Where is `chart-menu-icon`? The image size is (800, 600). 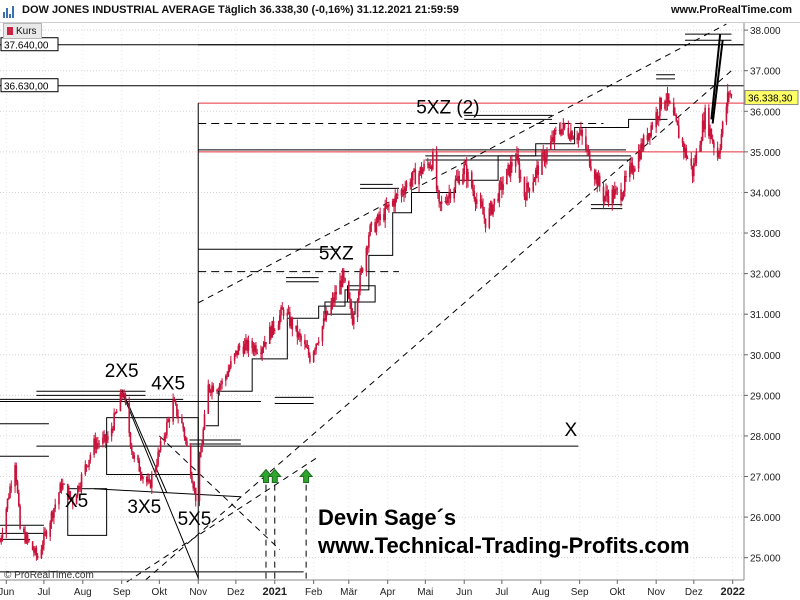 chart-menu-icon is located at coordinates (10, 11).